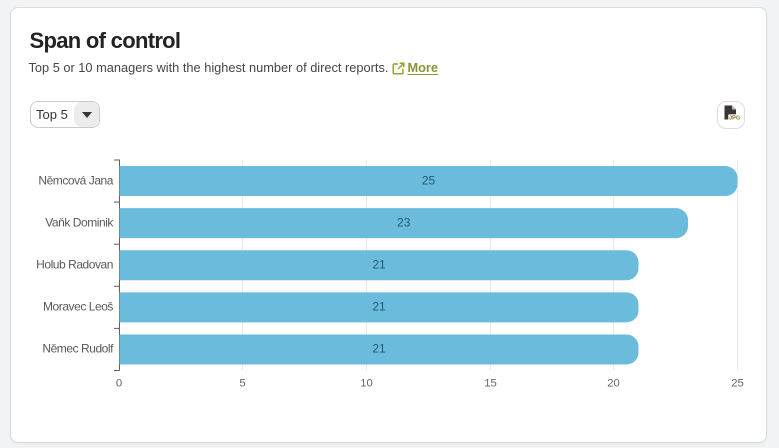  Describe the element at coordinates (613, 384) in the screenshot. I see `svg-text: 20` at that location.